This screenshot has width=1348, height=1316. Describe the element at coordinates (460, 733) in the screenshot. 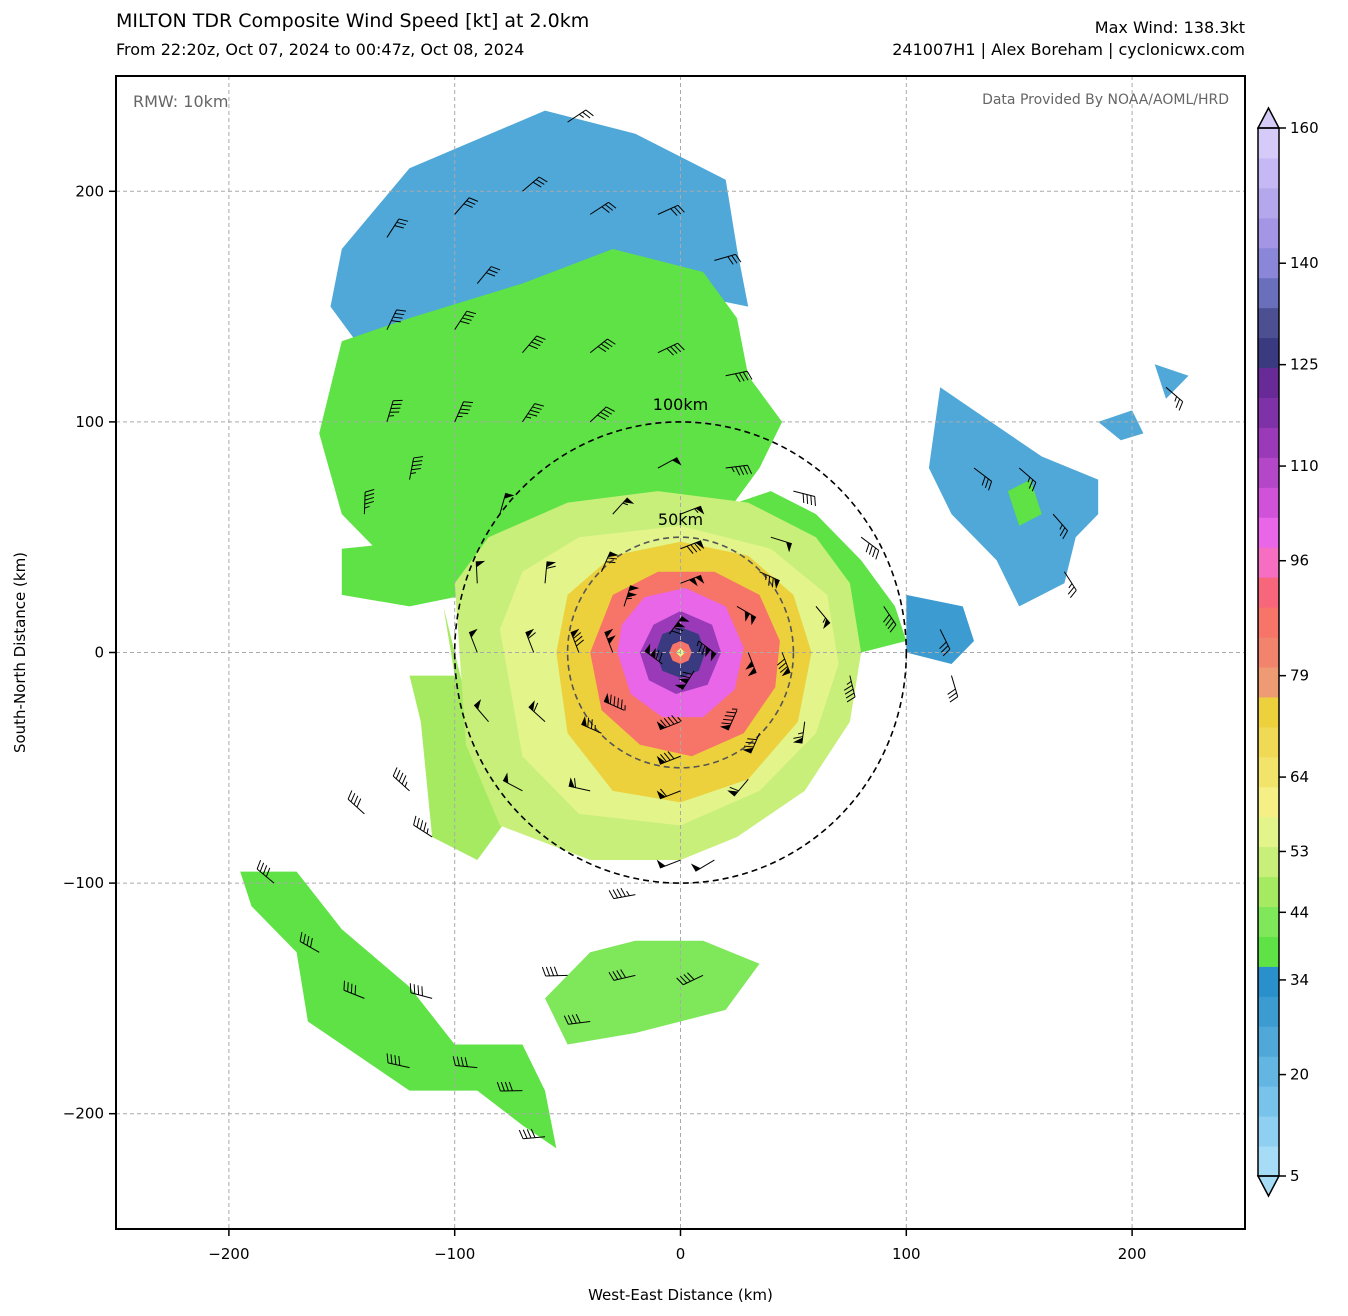

I see `wind-region` at that location.